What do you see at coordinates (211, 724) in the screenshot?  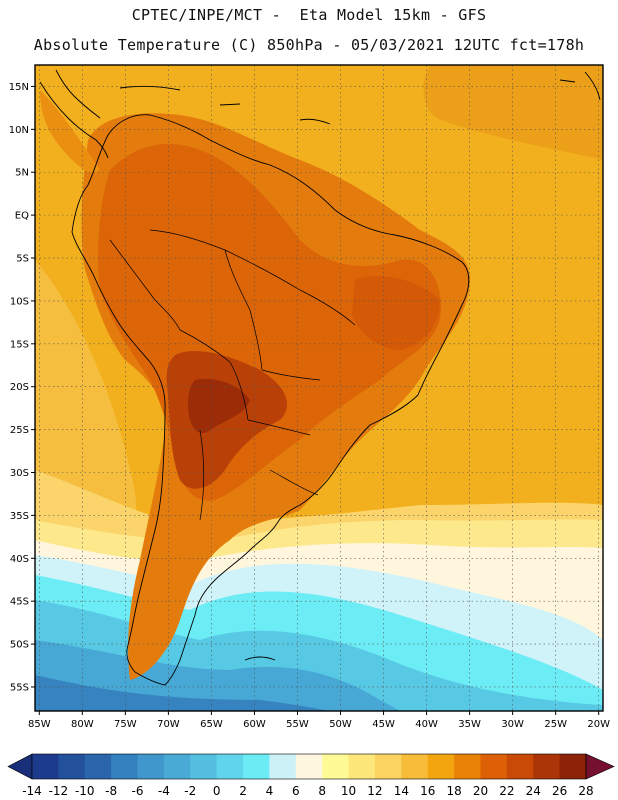 I see `lon-label: 65W` at bounding box center [211, 724].